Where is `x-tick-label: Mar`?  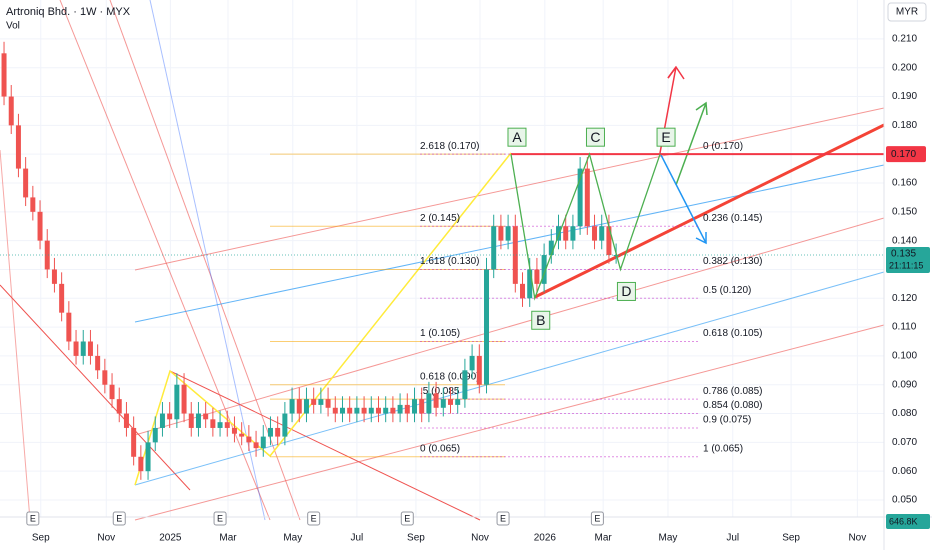 x-tick-label: Mar is located at coordinates (604, 538).